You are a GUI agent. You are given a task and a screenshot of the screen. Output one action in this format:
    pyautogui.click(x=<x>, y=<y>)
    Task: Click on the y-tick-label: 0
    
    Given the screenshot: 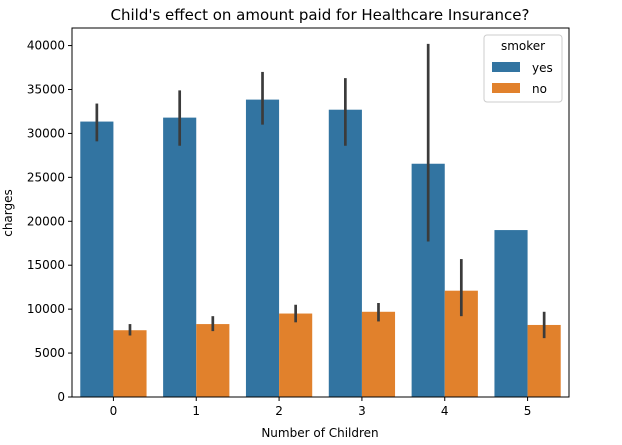 What is the action you would take?
    pyautogui.click(x=61, y=397)
    